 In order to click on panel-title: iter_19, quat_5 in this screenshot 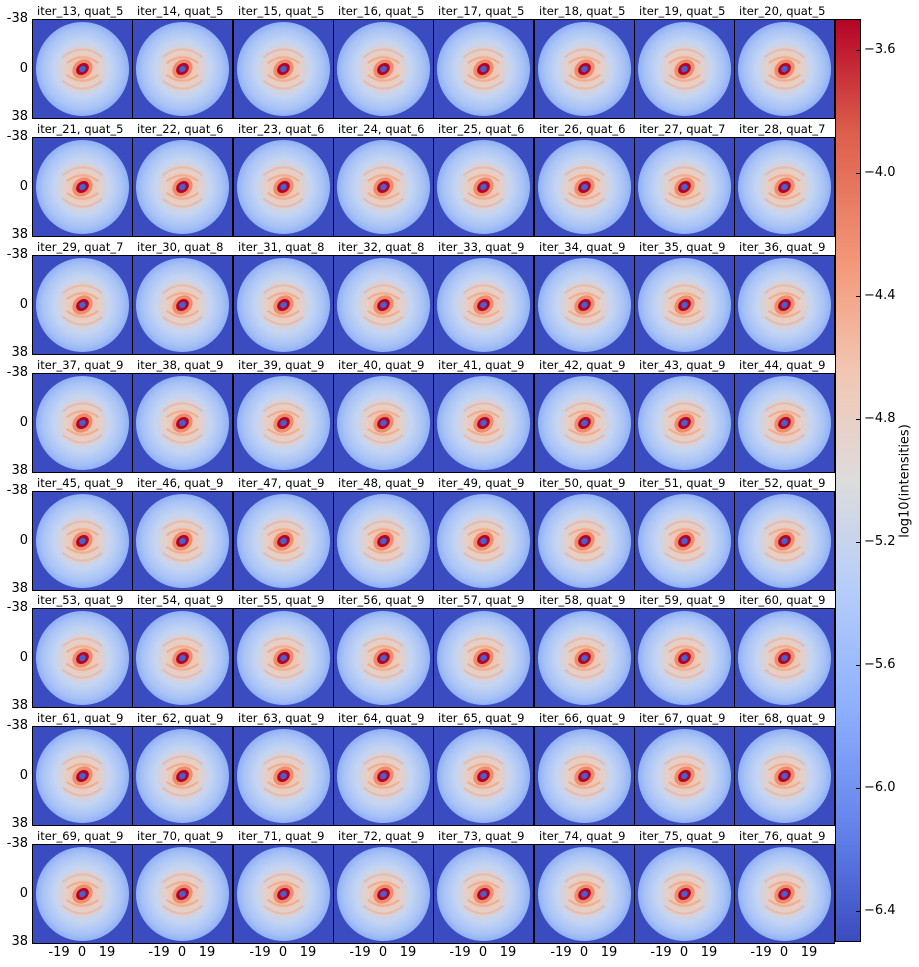, I will do `click(682, 11)`.